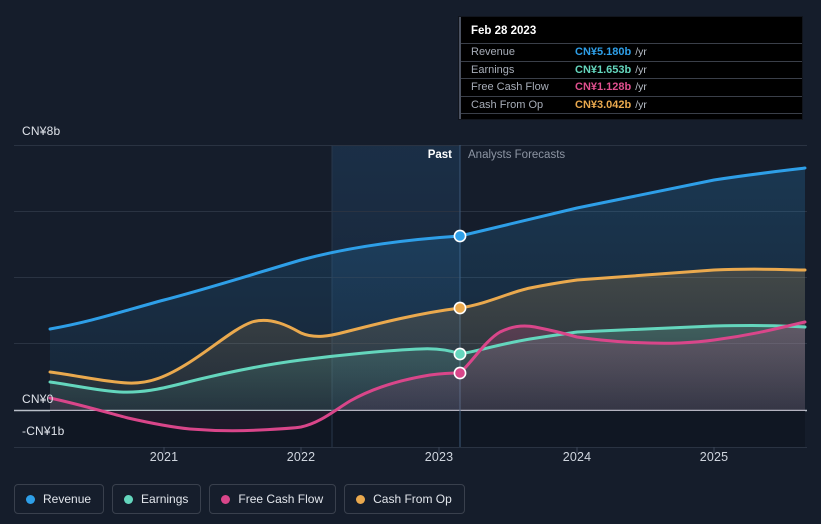 This screenshot has width=821, height=524. I want to click on y-axis-label-zero: CN¥0, so click(38, 399).